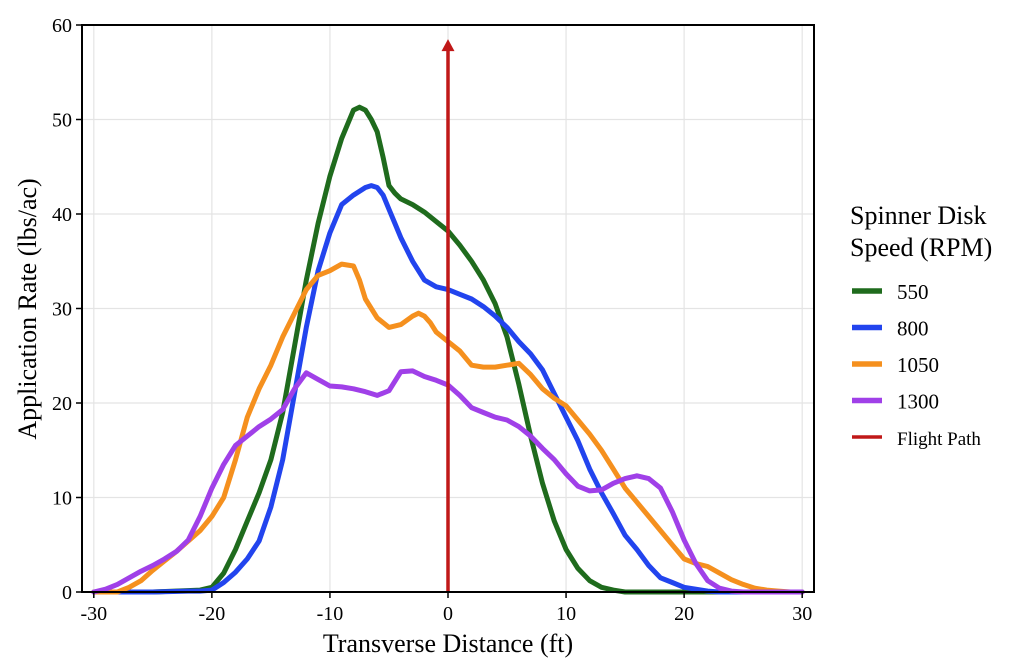  What do you see at coordinates (918, 215) in the screenshot?
I see `legend-title-line-1: Spinner Disk` at bounding box center [918, 215].